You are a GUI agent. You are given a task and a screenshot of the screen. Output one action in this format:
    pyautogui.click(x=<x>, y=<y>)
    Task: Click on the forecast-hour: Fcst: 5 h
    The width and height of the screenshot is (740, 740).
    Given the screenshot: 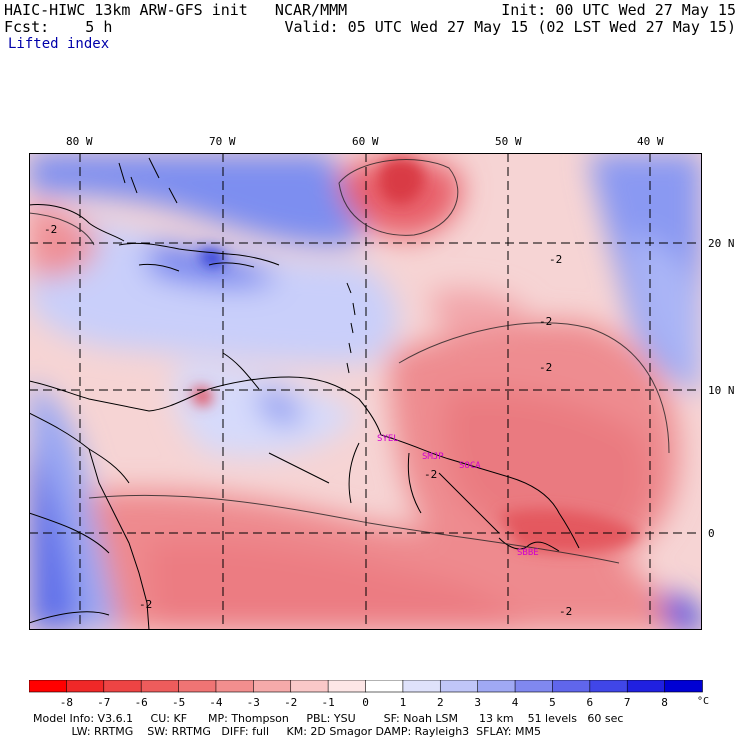 What is the action you would take?
    pyautogui.click(x=58, y=27)
    